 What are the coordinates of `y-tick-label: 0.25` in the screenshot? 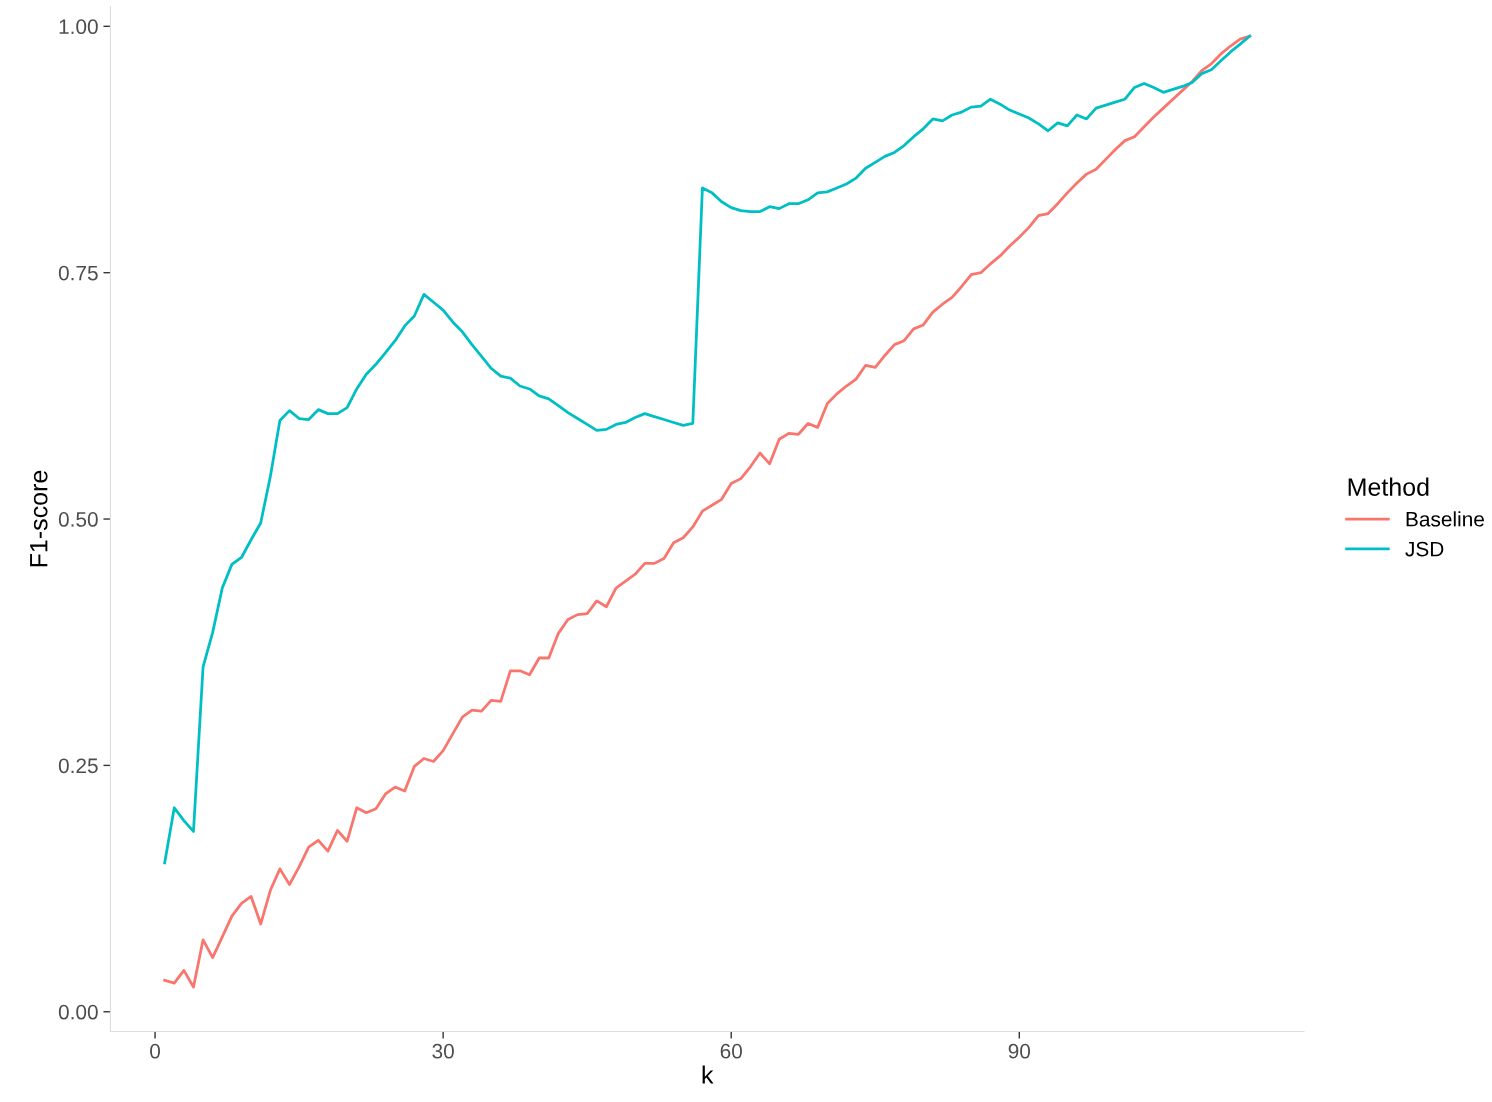 It's located at (78, 766).